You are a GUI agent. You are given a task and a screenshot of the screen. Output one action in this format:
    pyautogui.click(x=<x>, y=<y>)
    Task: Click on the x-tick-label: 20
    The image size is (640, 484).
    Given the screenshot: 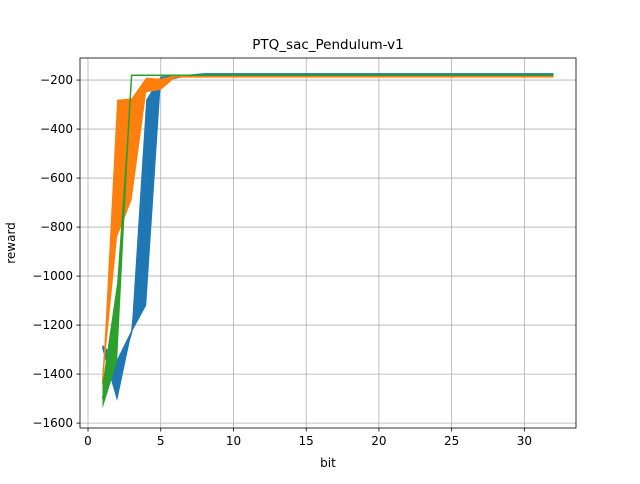 What is the action you would take?
    pyautogui.click(x=378, y=441)
    